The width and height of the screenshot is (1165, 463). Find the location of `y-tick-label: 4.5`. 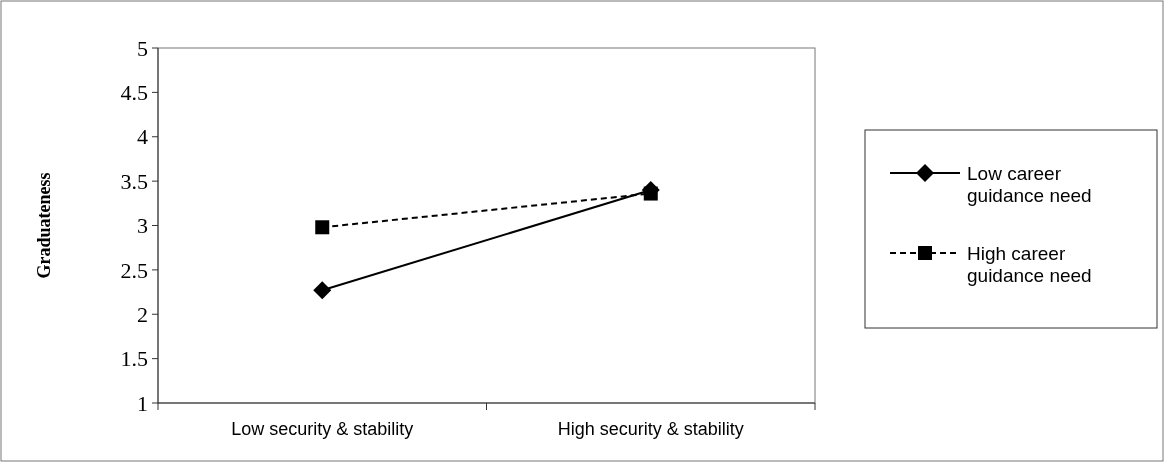

y-tick-label: 4.5 is located at coordinates (134, 93).